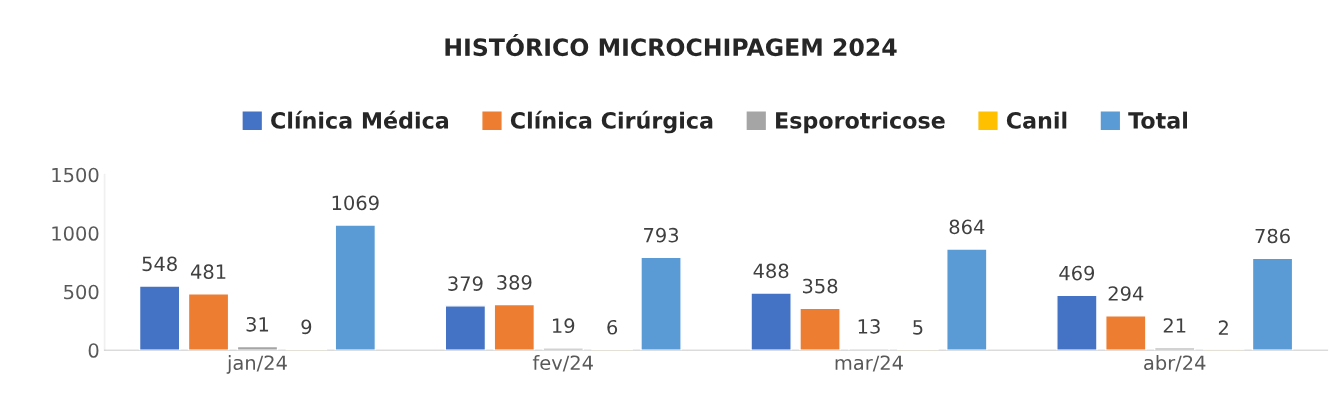 The image size is (1341, 411). What do you see at coordinates (967, 227) in the screenshot?
I see `data-label: 864` at bounding box center [967, 227].